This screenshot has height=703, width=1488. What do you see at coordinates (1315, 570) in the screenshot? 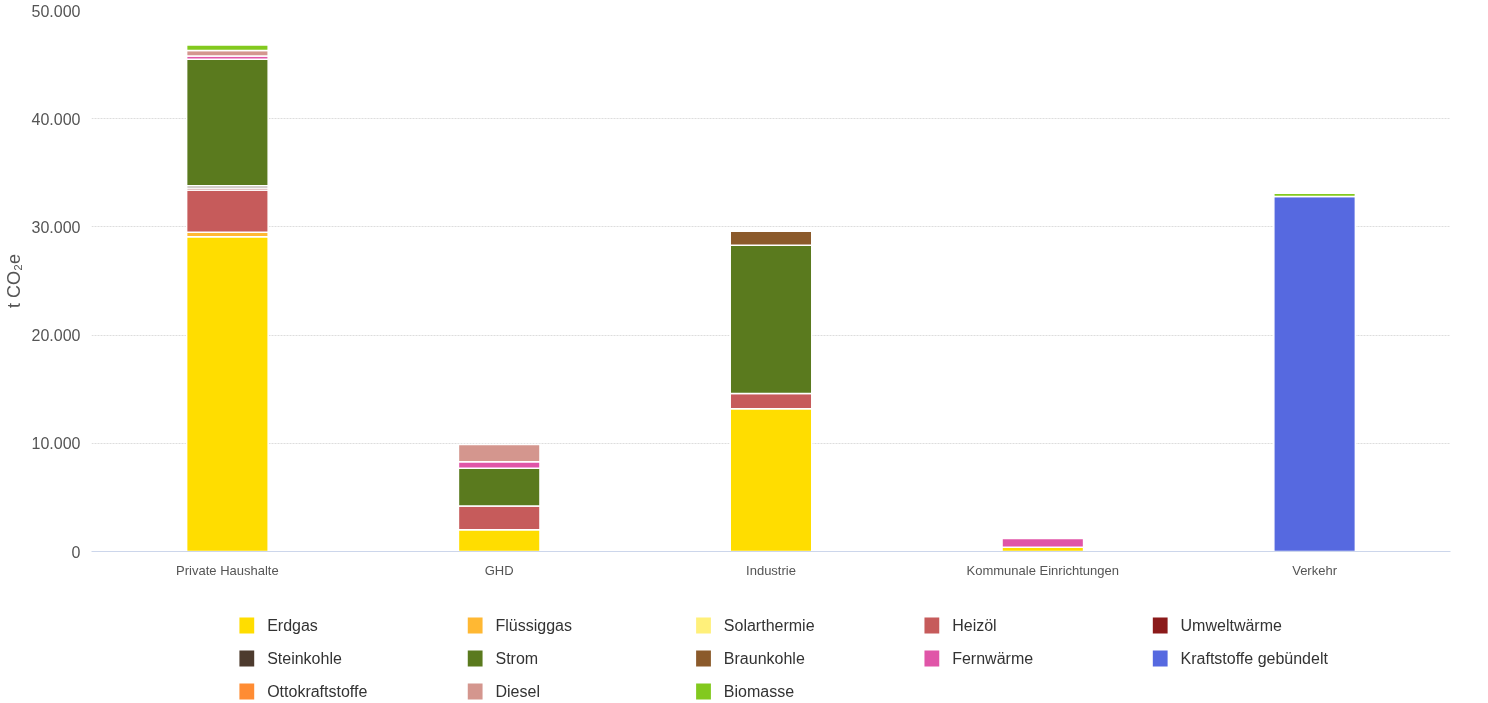
I see `x-tick-label: Verkehr` at bounding box center [1315, 570].